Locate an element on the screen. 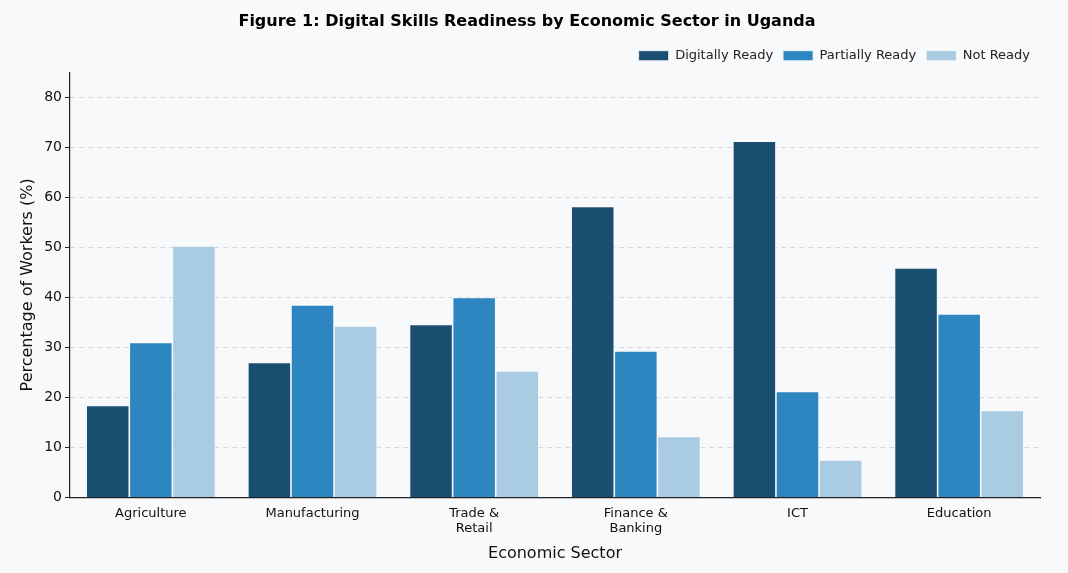 This screenshot has height=573, width=1068. y-tick-label: 70 is located at coordinates (53, 145).